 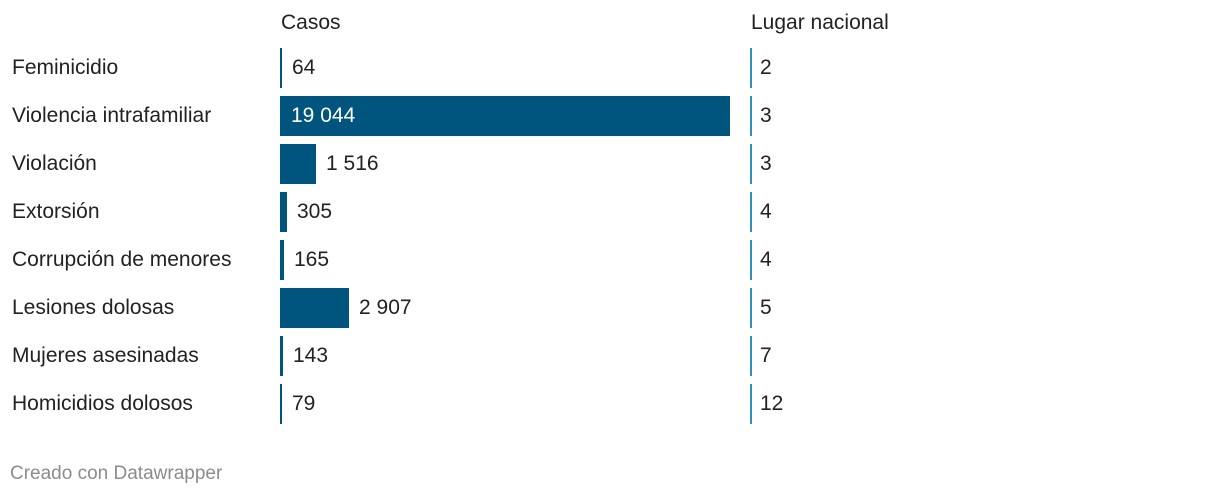 I want to click on casos-value: 143, so click(x=311, y=355).